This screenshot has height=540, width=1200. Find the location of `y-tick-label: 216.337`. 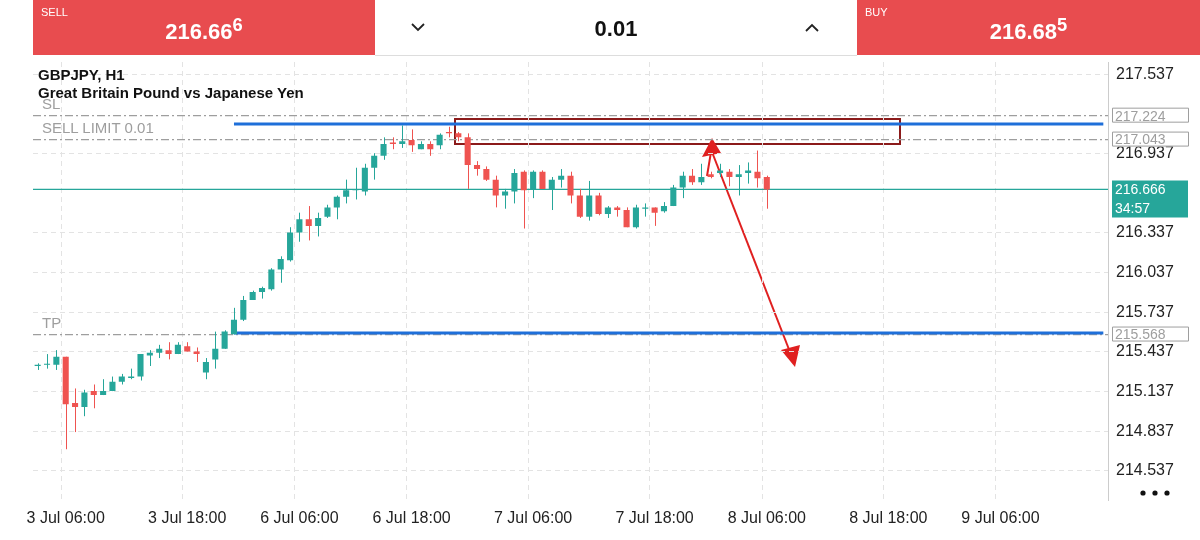

y-tick-label: 216.337 is located at coordinates (1145, 232).